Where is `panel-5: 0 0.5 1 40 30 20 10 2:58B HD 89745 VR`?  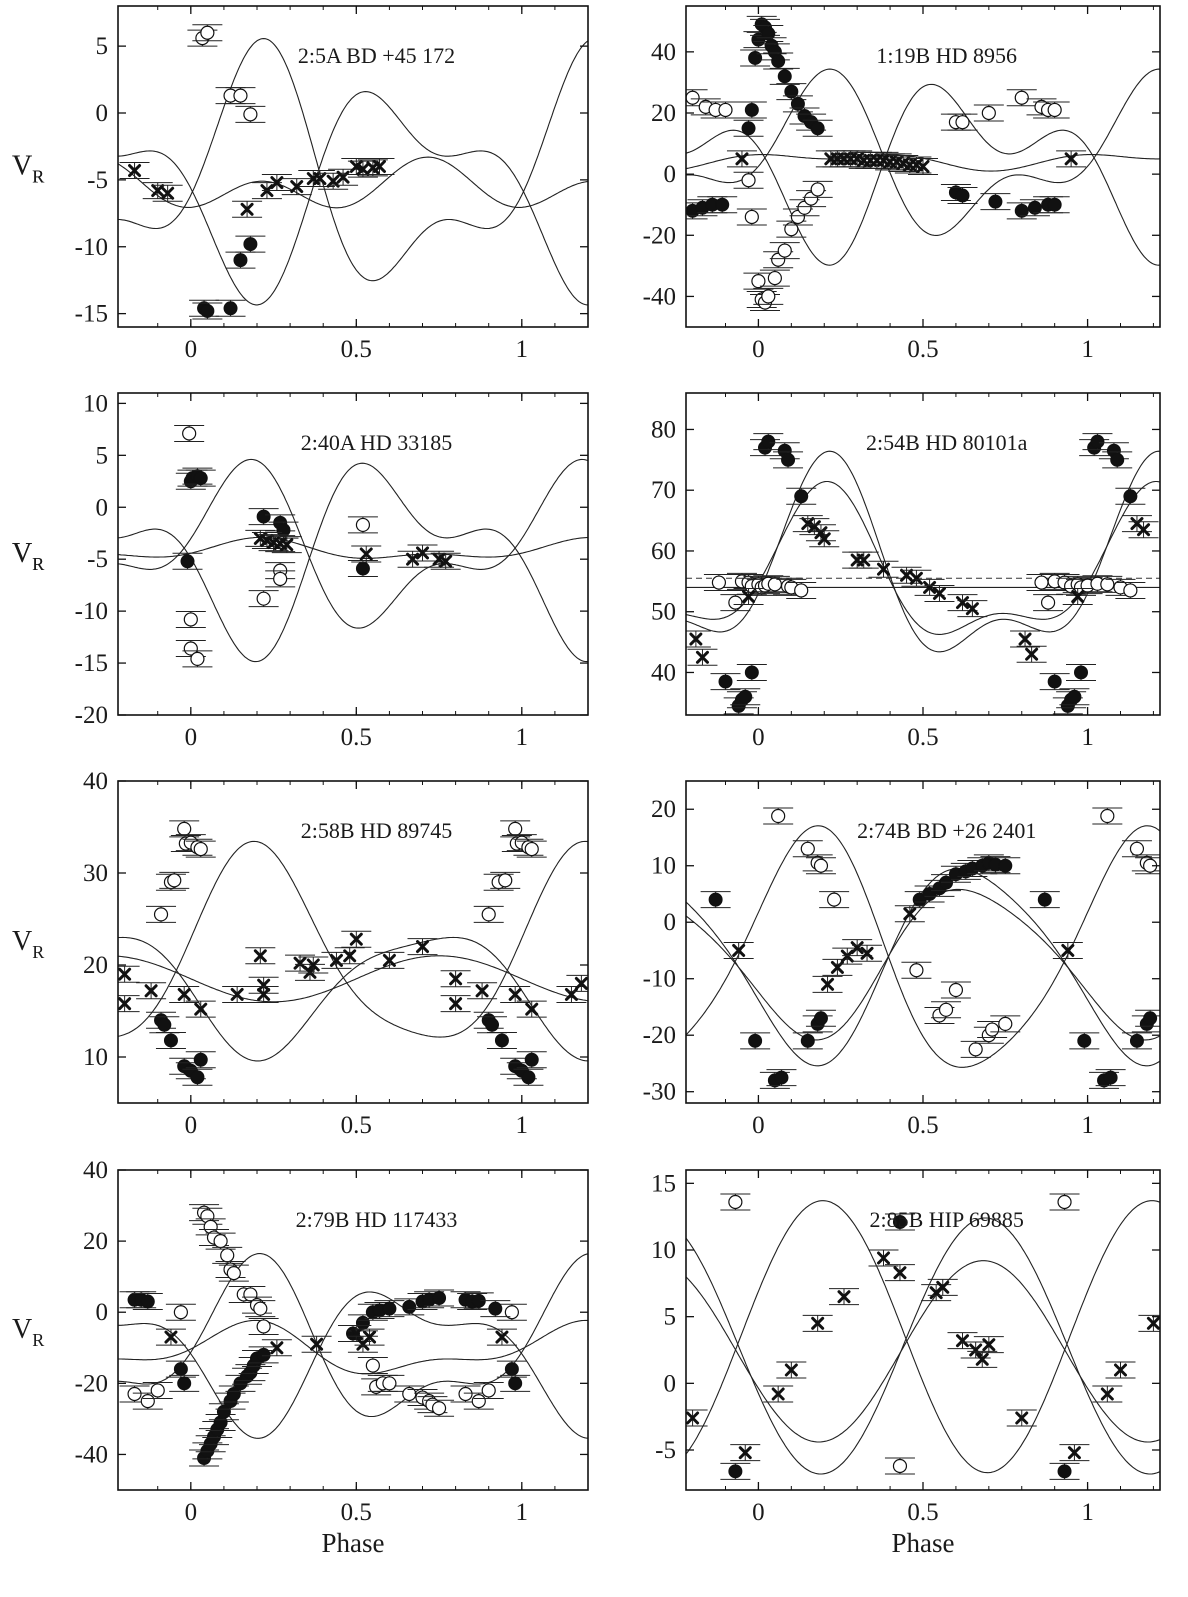
panel-5: 0 0.5 1 40 30 20 10 2:58B HD 89745 VR is located at coordinates (300, 953).